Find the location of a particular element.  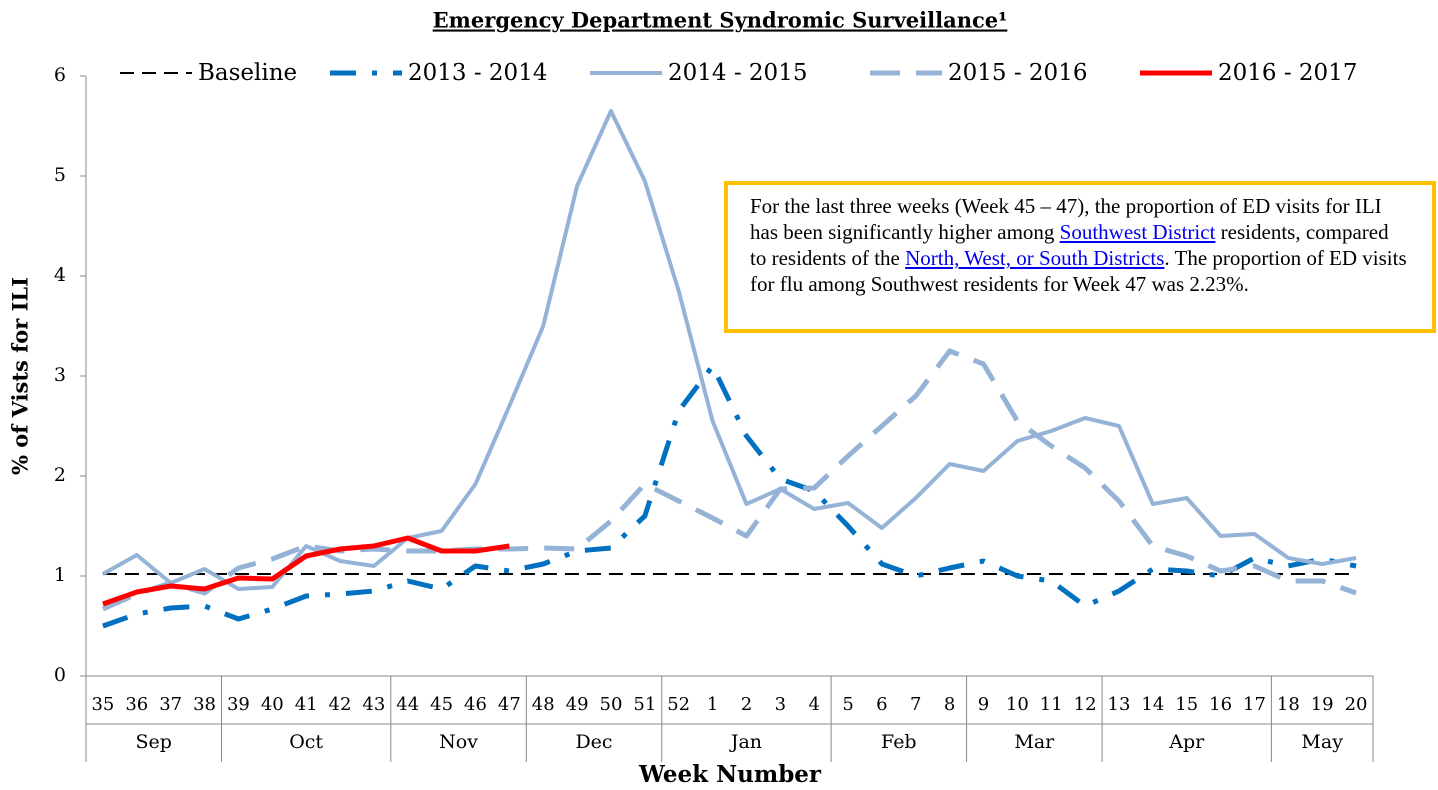

y-tick-label: 1 is located at coordinates (60, 575).